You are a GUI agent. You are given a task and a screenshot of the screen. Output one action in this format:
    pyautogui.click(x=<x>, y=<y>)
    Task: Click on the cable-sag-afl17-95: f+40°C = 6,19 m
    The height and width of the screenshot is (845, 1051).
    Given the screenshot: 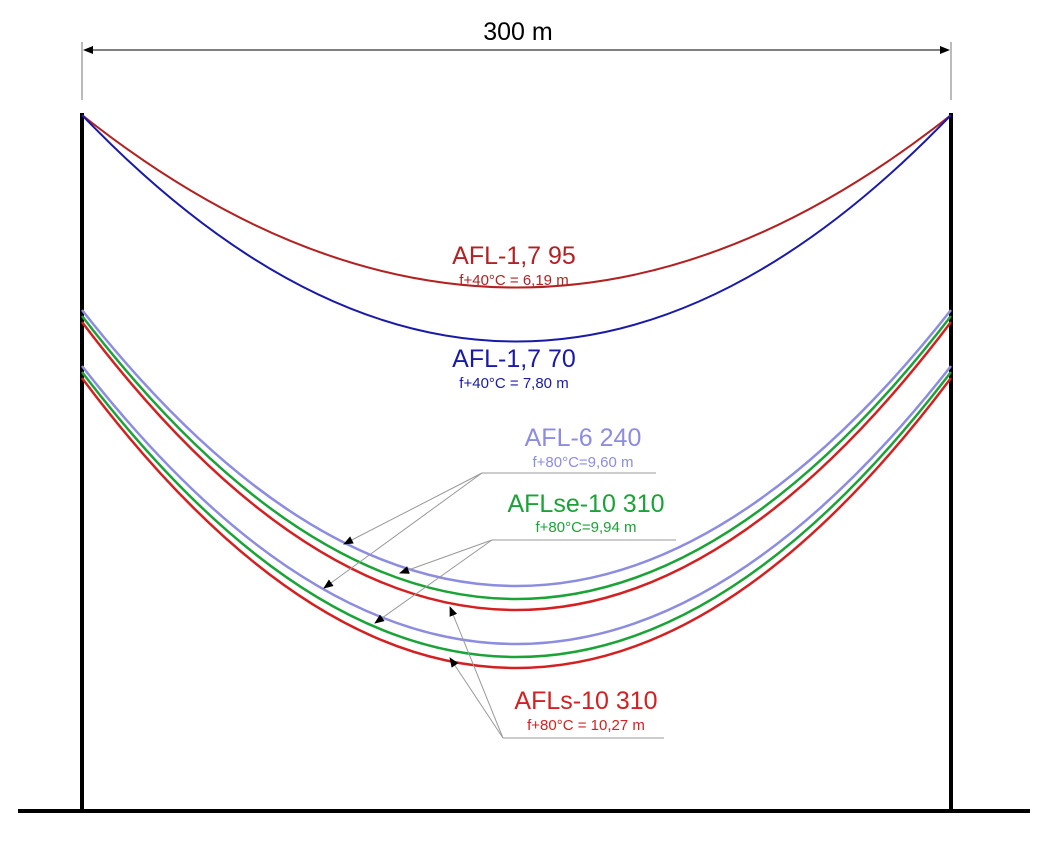 What is the action you would take?
    pyautogui.click(x=513, y=280)
    